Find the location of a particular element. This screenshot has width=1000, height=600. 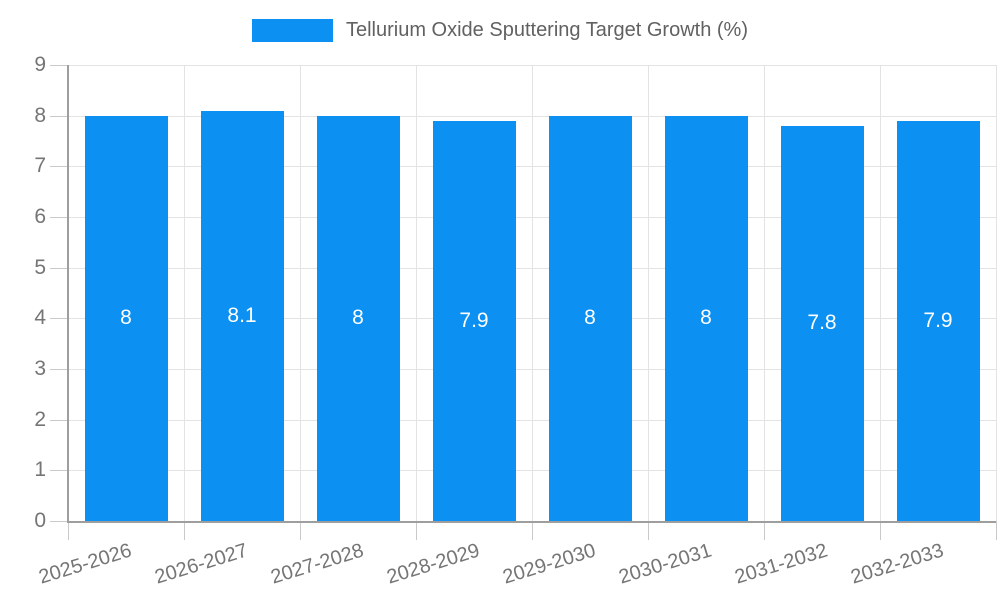

x-axis-label: 2032-2033 is located at coordinates (897, 564).